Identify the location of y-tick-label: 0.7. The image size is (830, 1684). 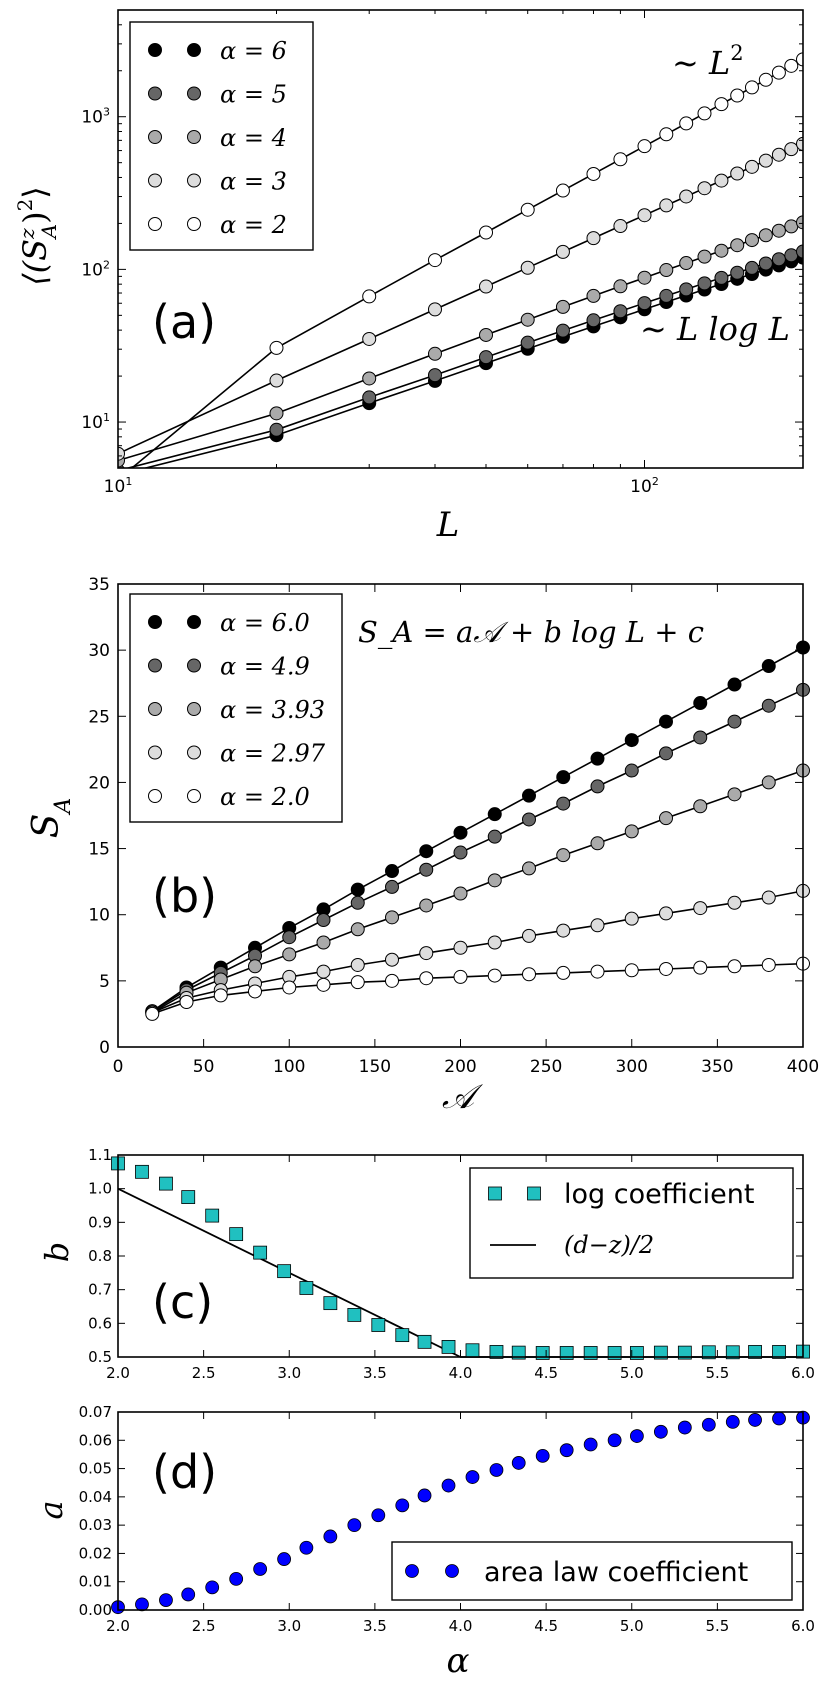
(100, 1290).